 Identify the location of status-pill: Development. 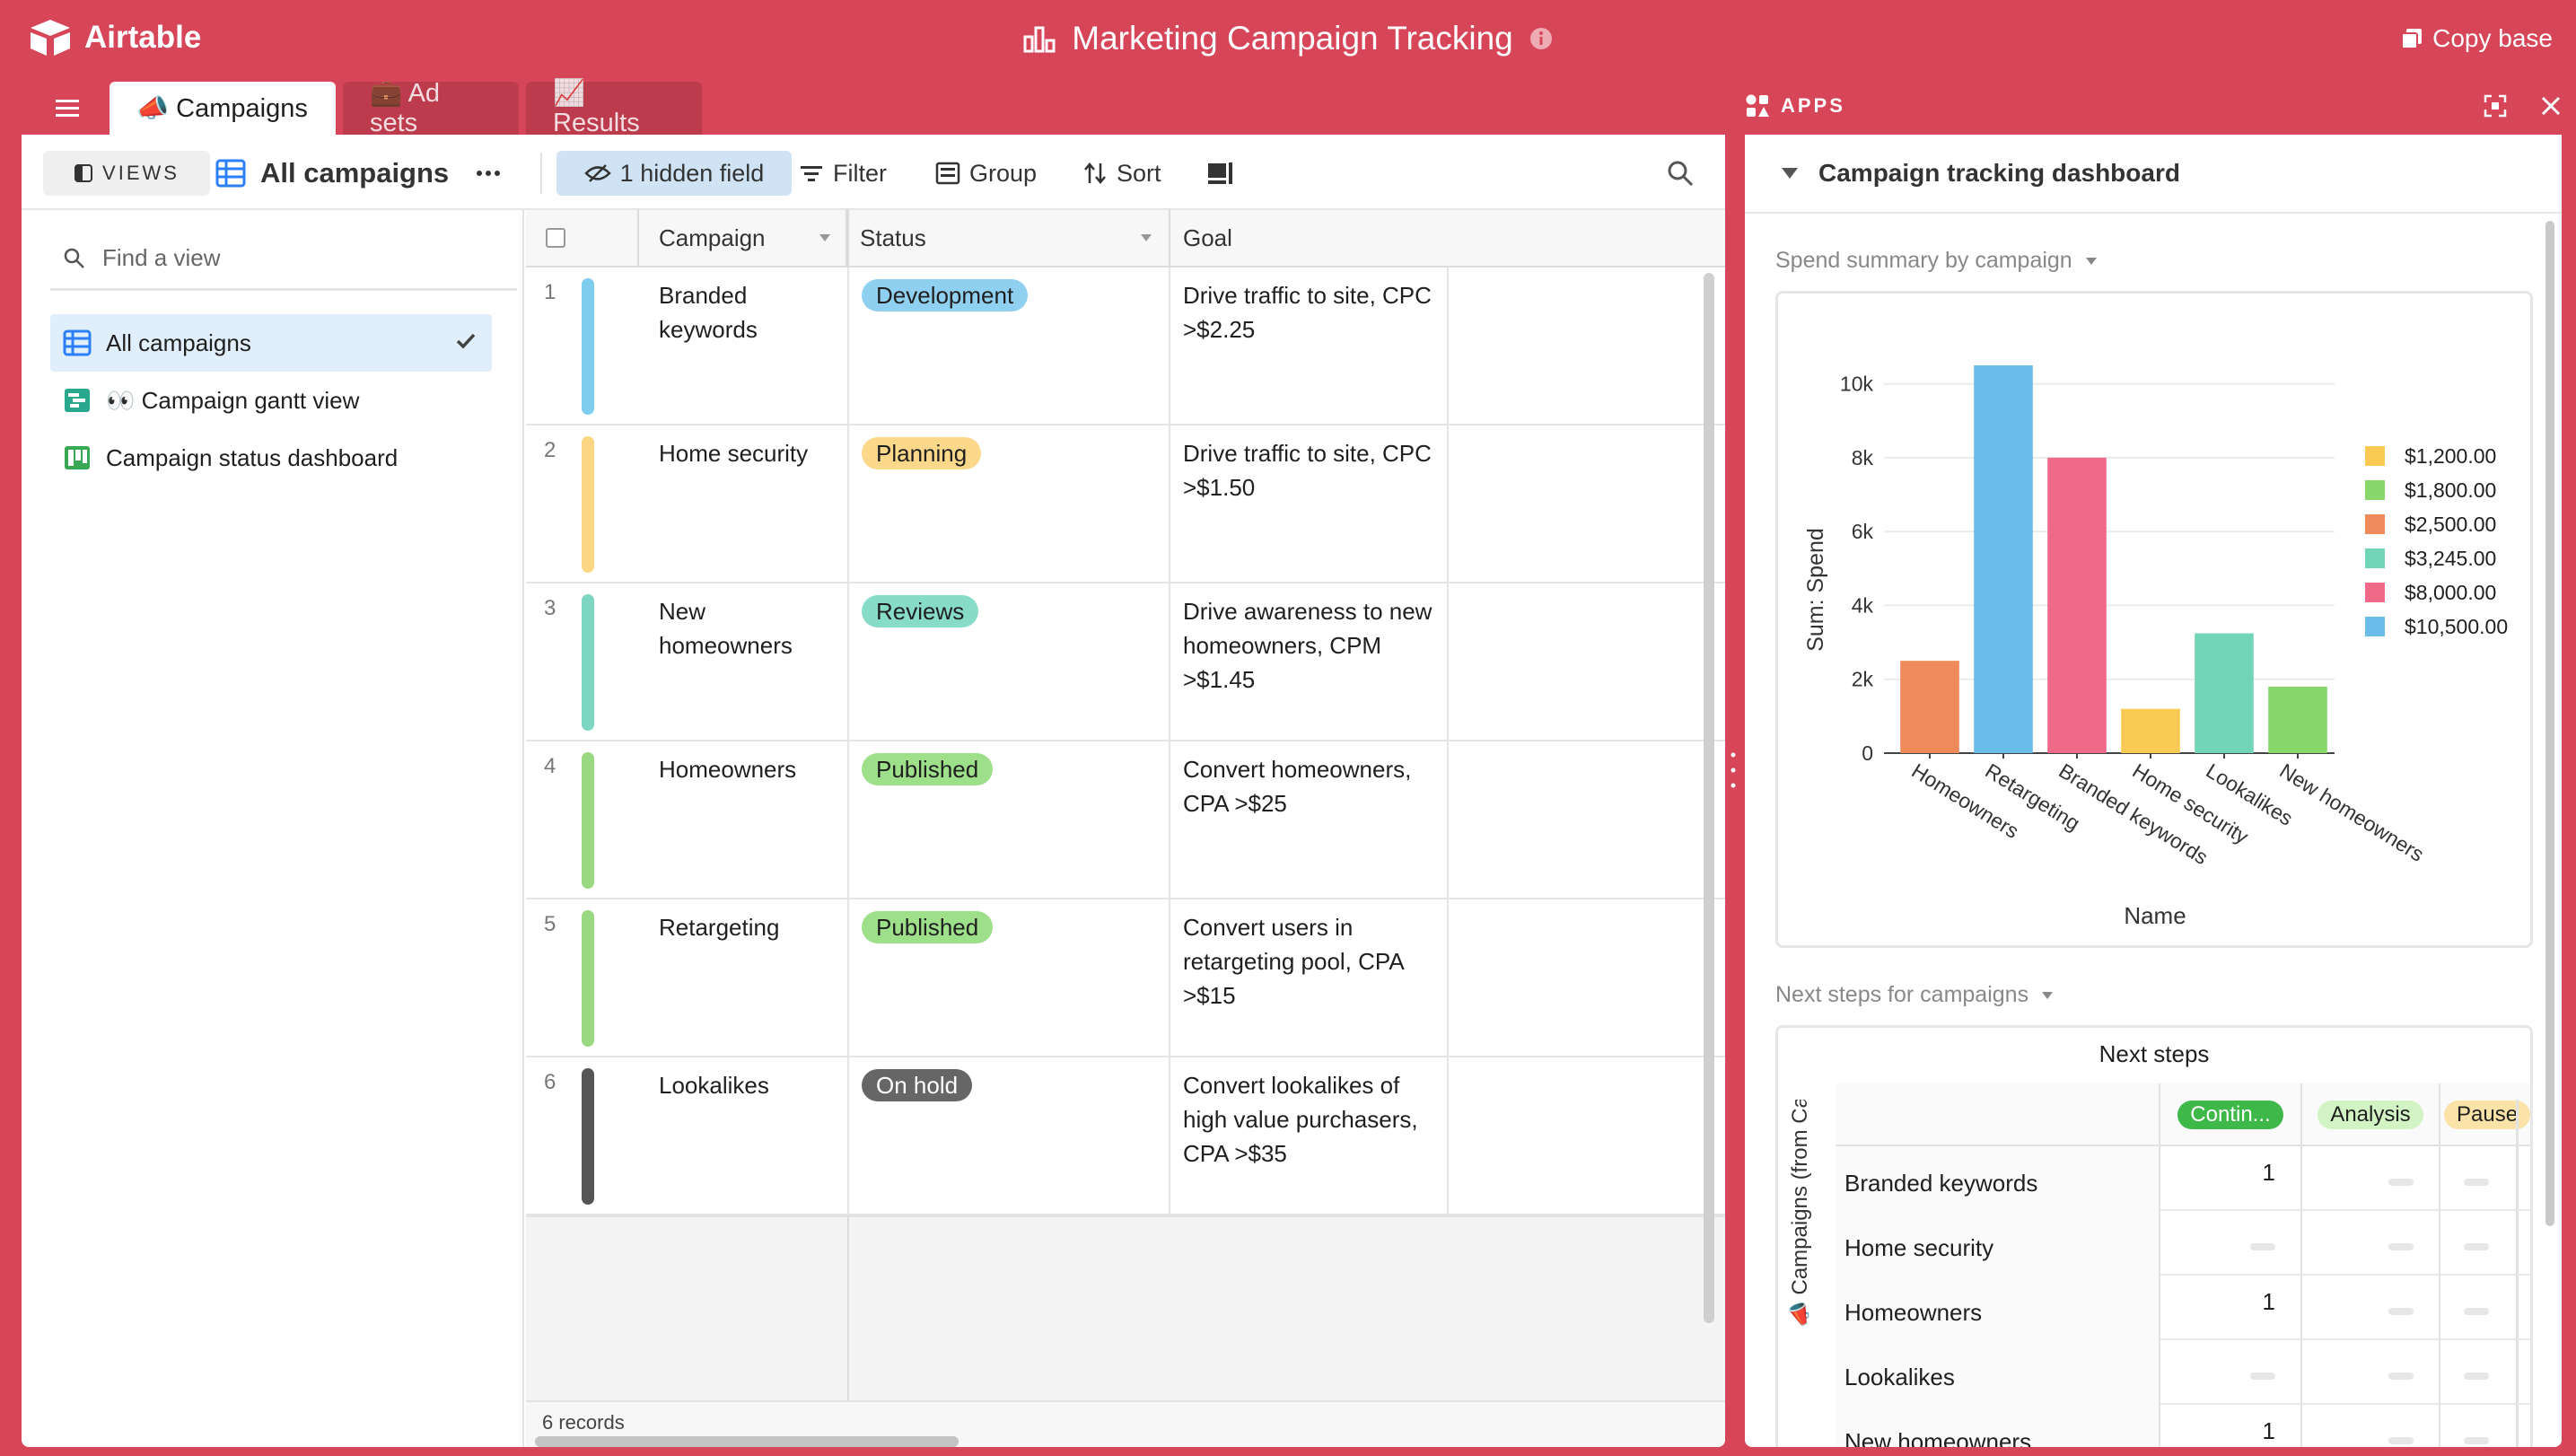
(945, 295).